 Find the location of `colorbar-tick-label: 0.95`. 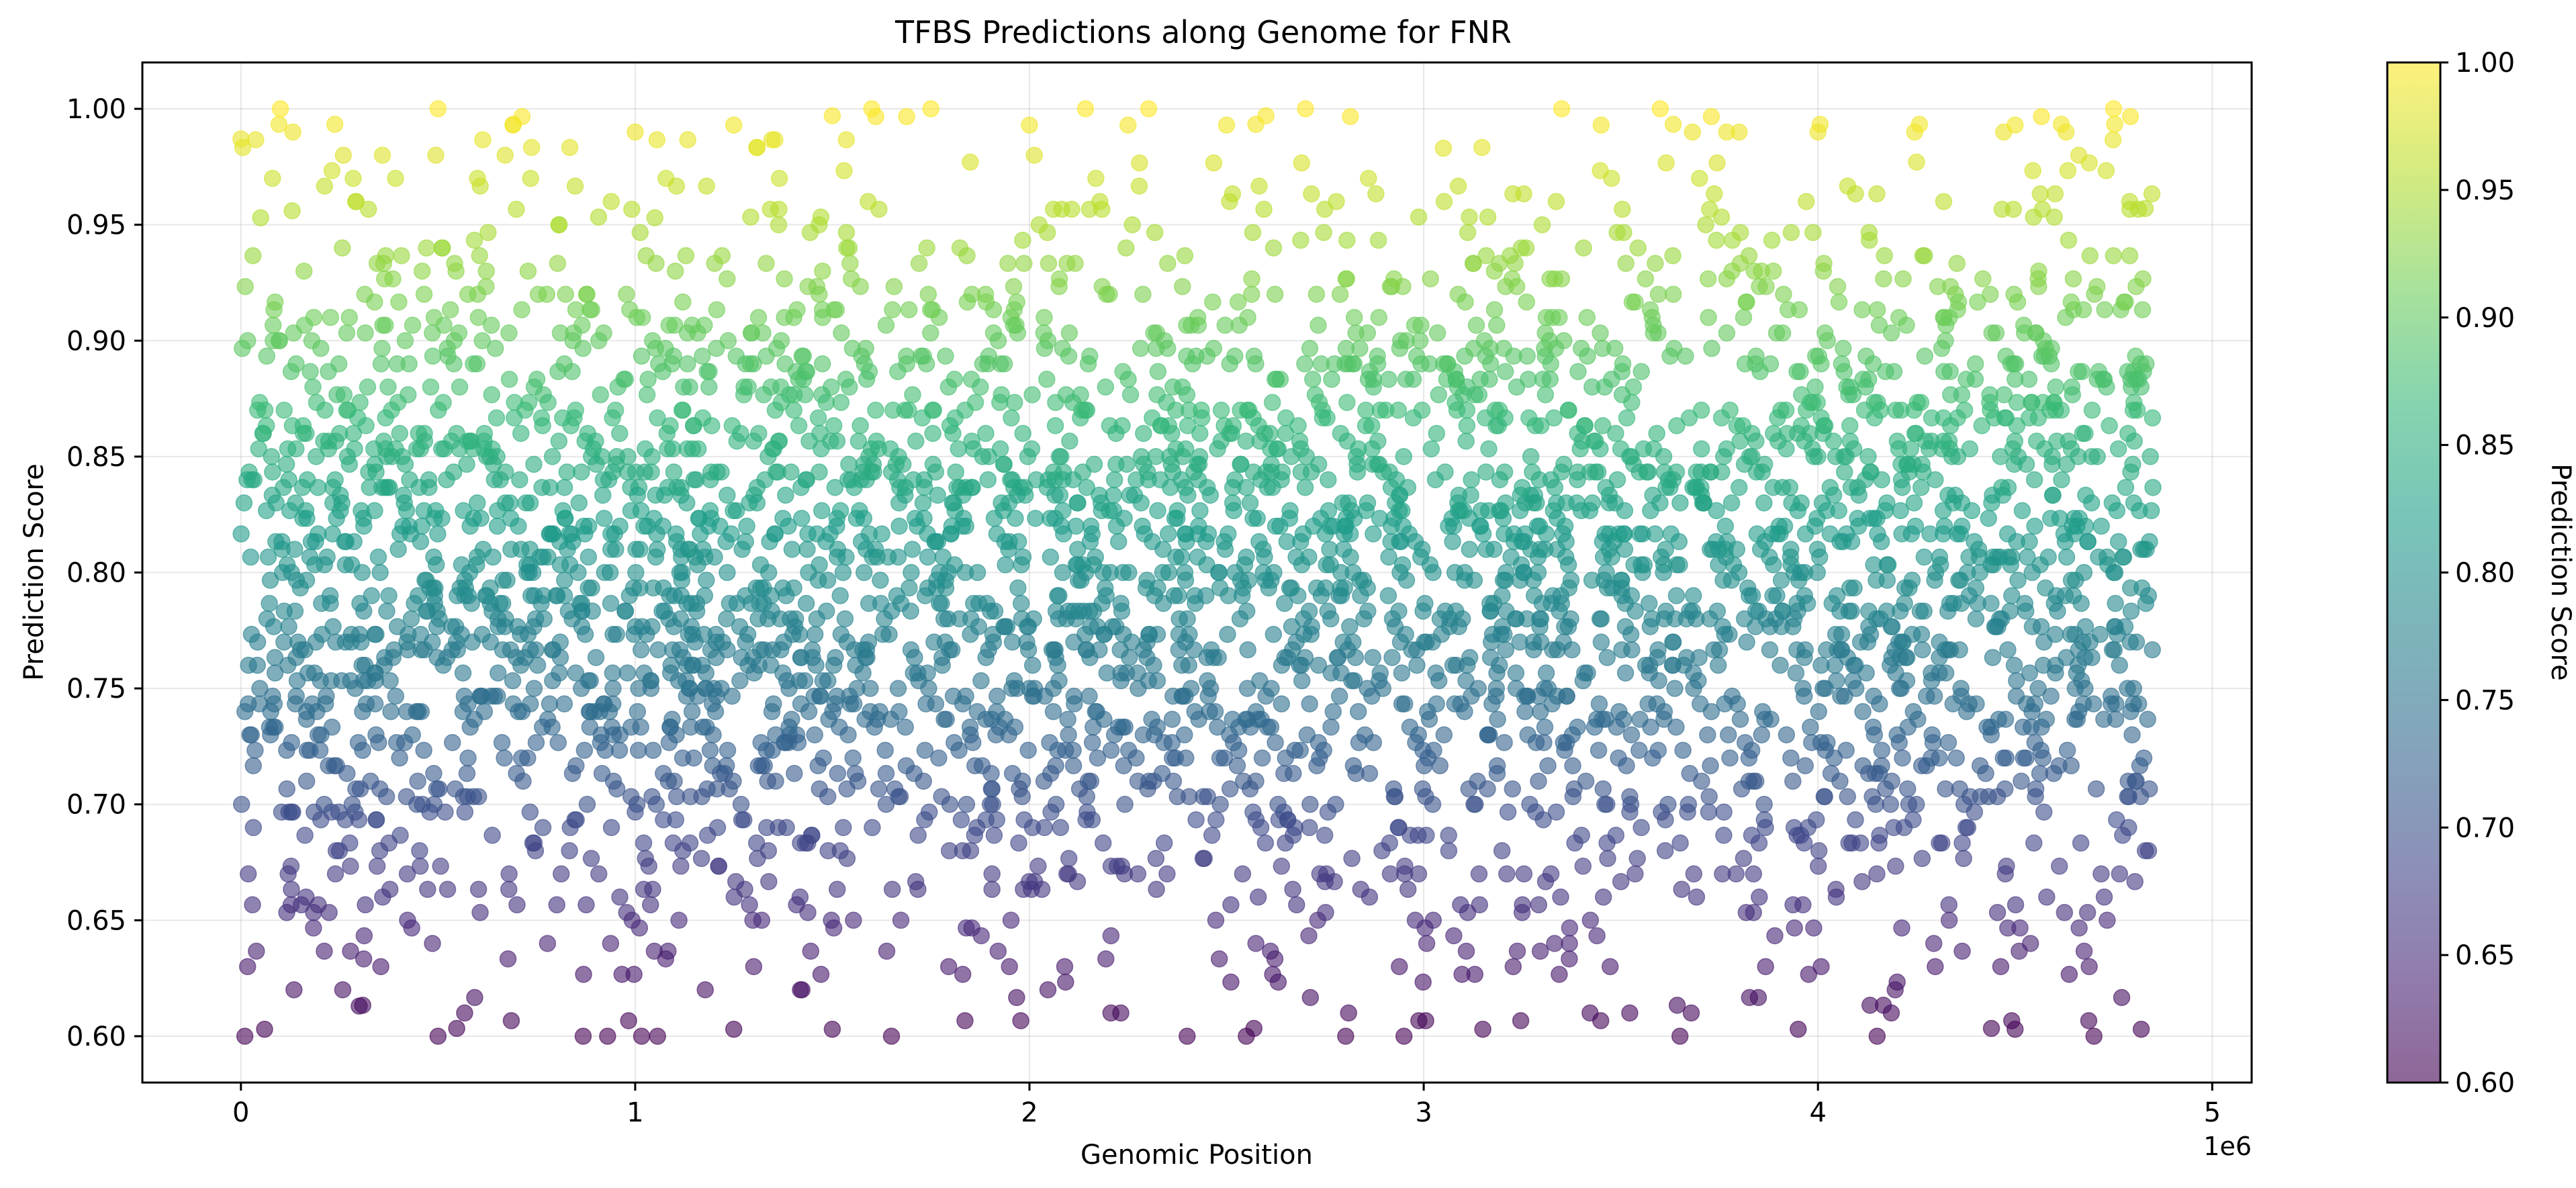

colorbar-tick-label: 0.95 is located at coordinates (2485, 190).